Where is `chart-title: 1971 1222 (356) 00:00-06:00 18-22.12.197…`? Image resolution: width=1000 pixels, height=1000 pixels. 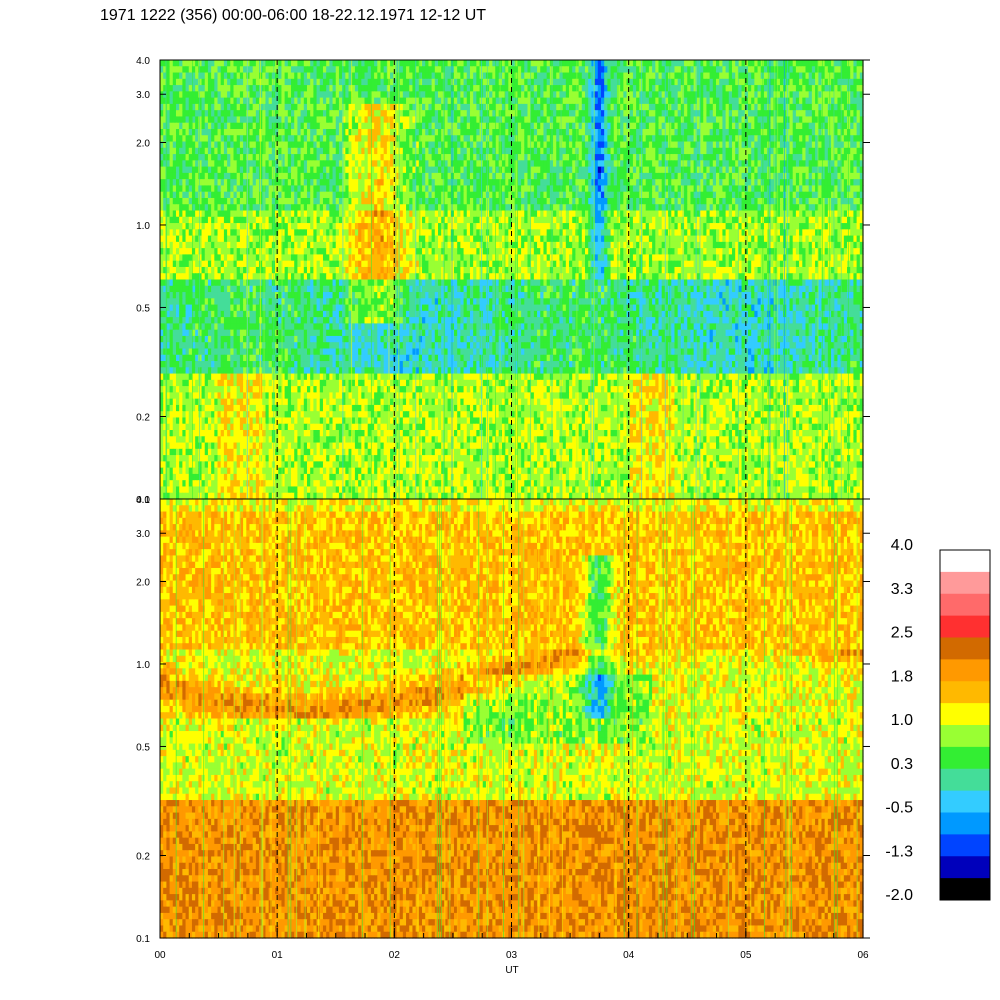 chart-title: 1971 1222 (356) 00:00-06:00 18-22.12.197… is located at coordinates (293, 15).